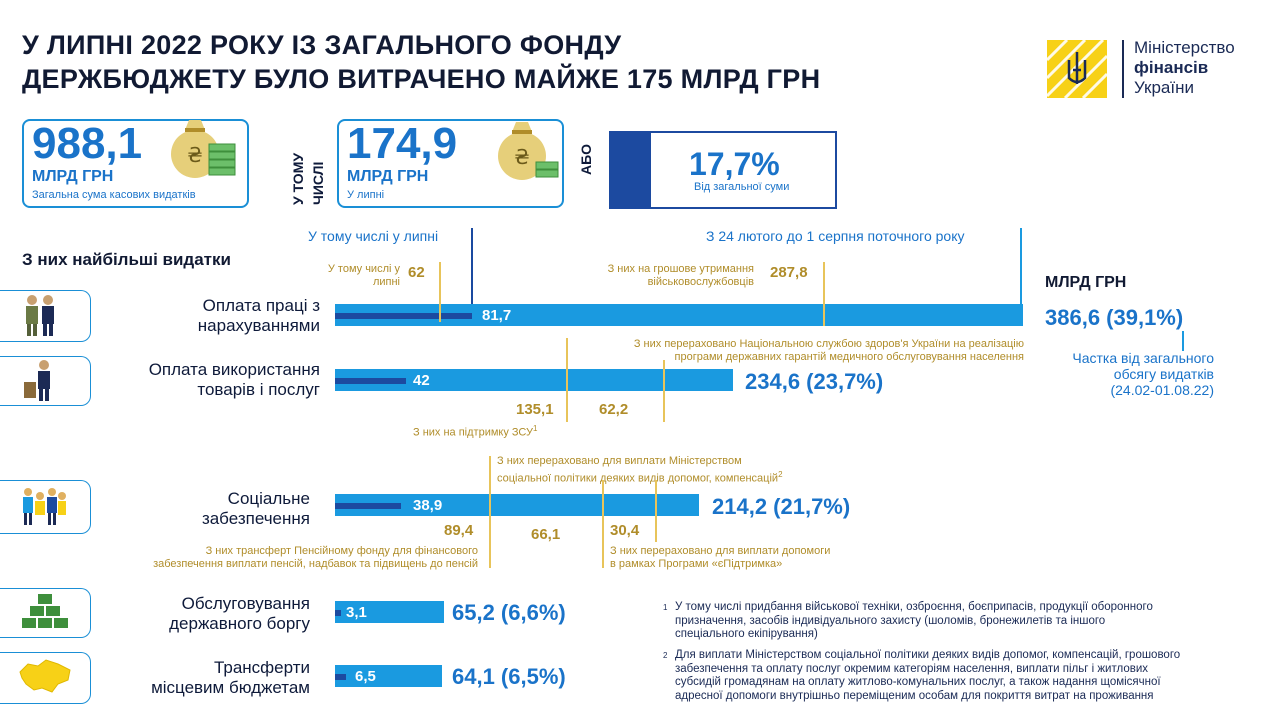 Image resolution: width=1272 pixels, height=714 pixels. I want to click on bar-total-value: 64,1 (6,5%), so click(509, 676).